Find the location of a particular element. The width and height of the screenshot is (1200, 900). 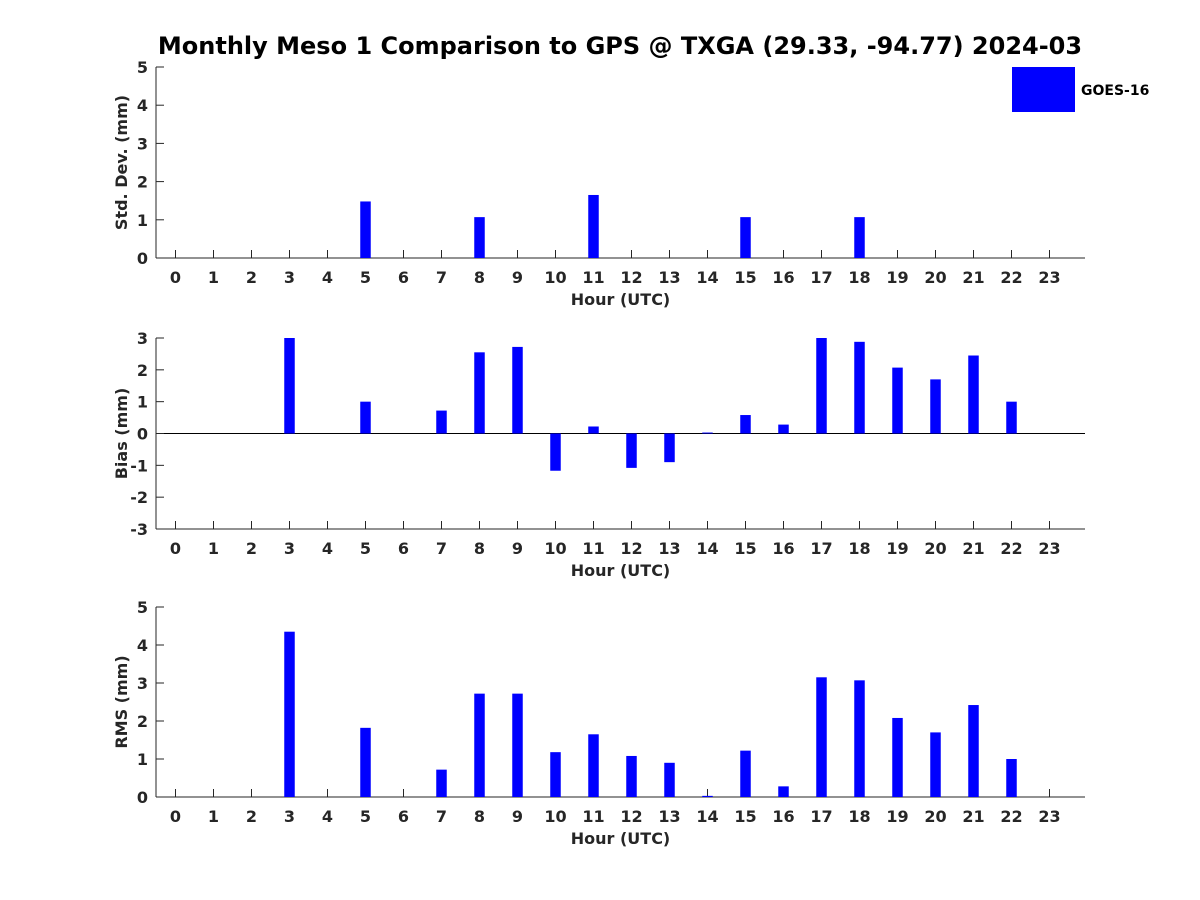

x-tick-label: 10 is located at coordinates (555, 548).